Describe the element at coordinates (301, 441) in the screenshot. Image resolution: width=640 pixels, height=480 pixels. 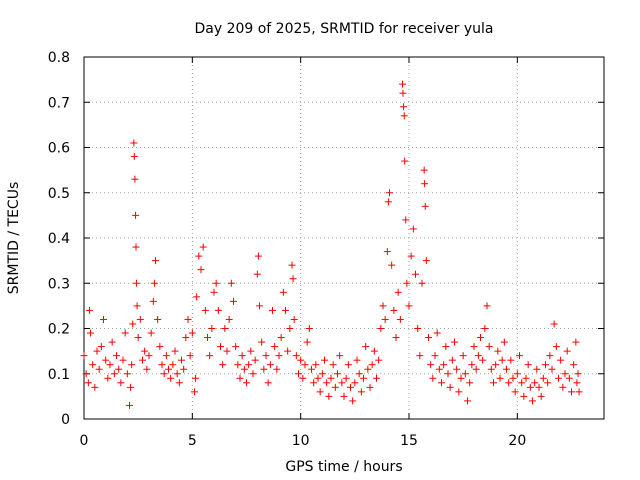
I see `x-tick-label: 10` at that location.